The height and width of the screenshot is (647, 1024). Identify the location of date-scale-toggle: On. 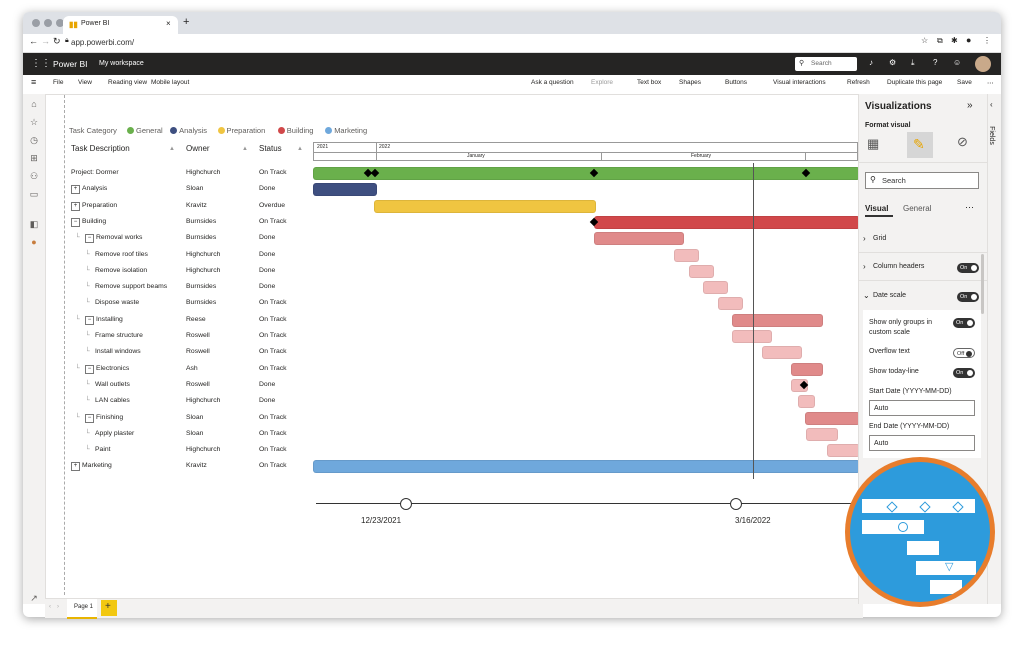
(968, 297).